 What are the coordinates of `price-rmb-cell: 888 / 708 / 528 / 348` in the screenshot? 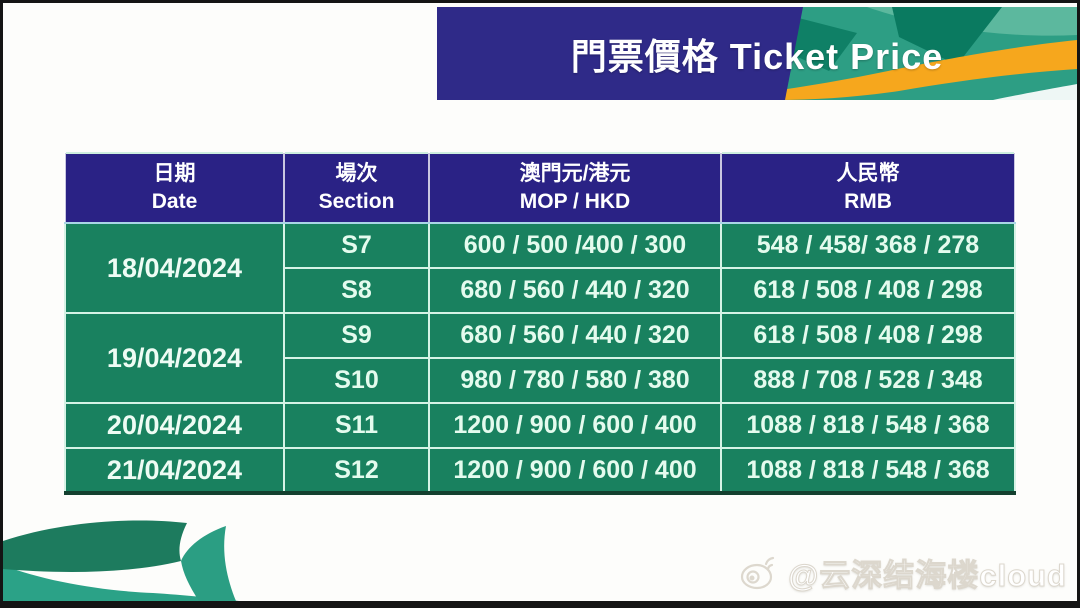 It's located at (868, 380).